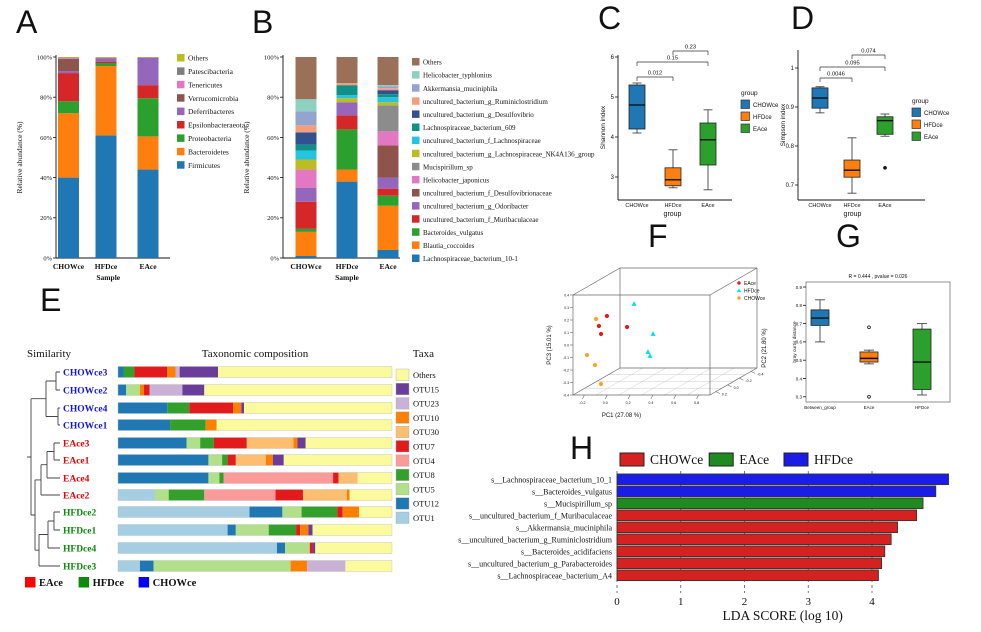 The height and width of the screenshot is (632, 981). What do you see at coordinates (566, 551) in the screenshot?
I see `bar-label: s__Bacteroides_acidifaciens` at bounding box center [566, 551].